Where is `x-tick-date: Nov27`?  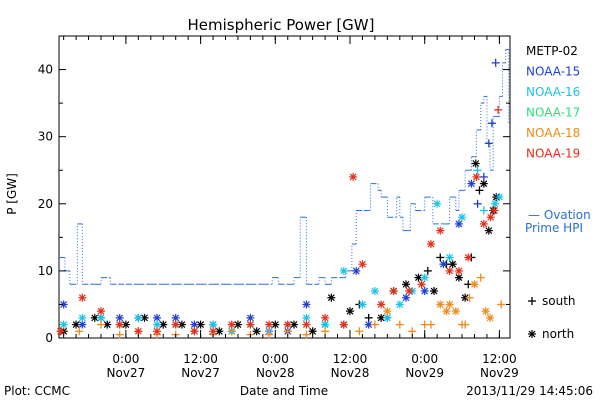
x-tick-date: Nov27 is located at coordinates (200, 373).